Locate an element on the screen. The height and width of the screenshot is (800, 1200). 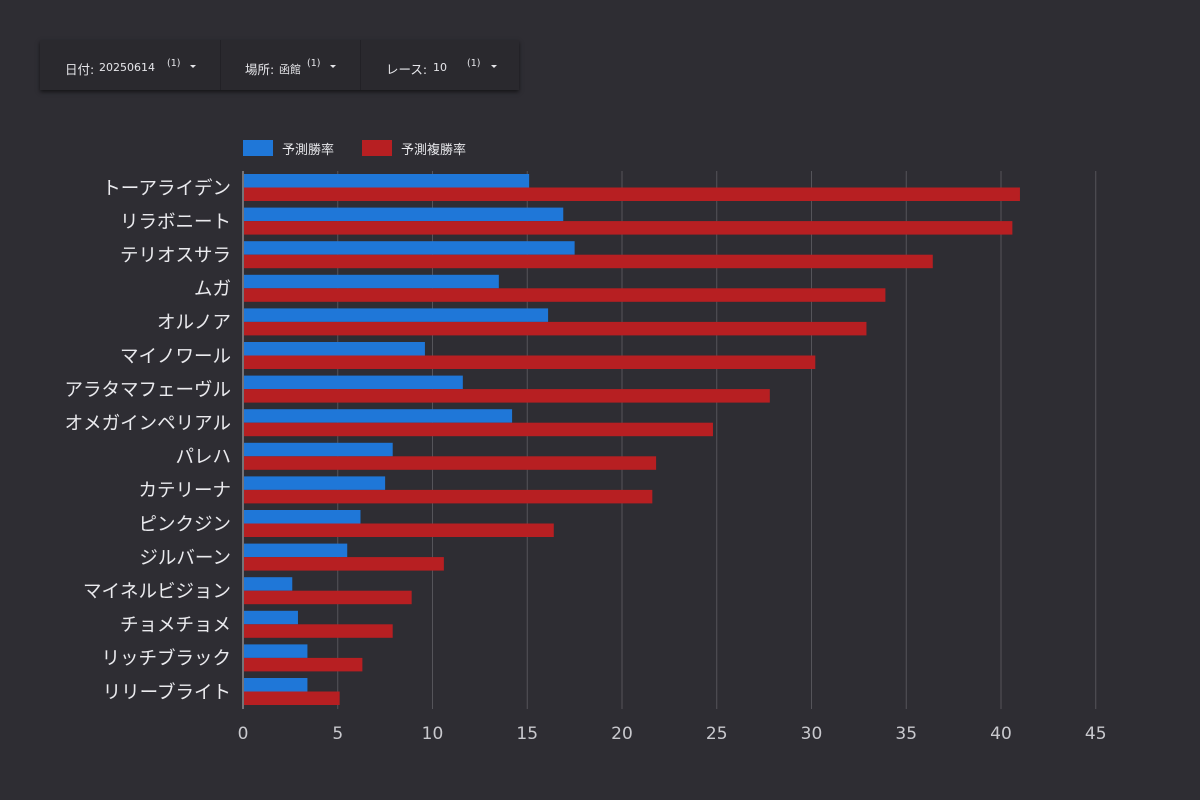
date-filter-count: (1) is located at coordinates (174, 63).